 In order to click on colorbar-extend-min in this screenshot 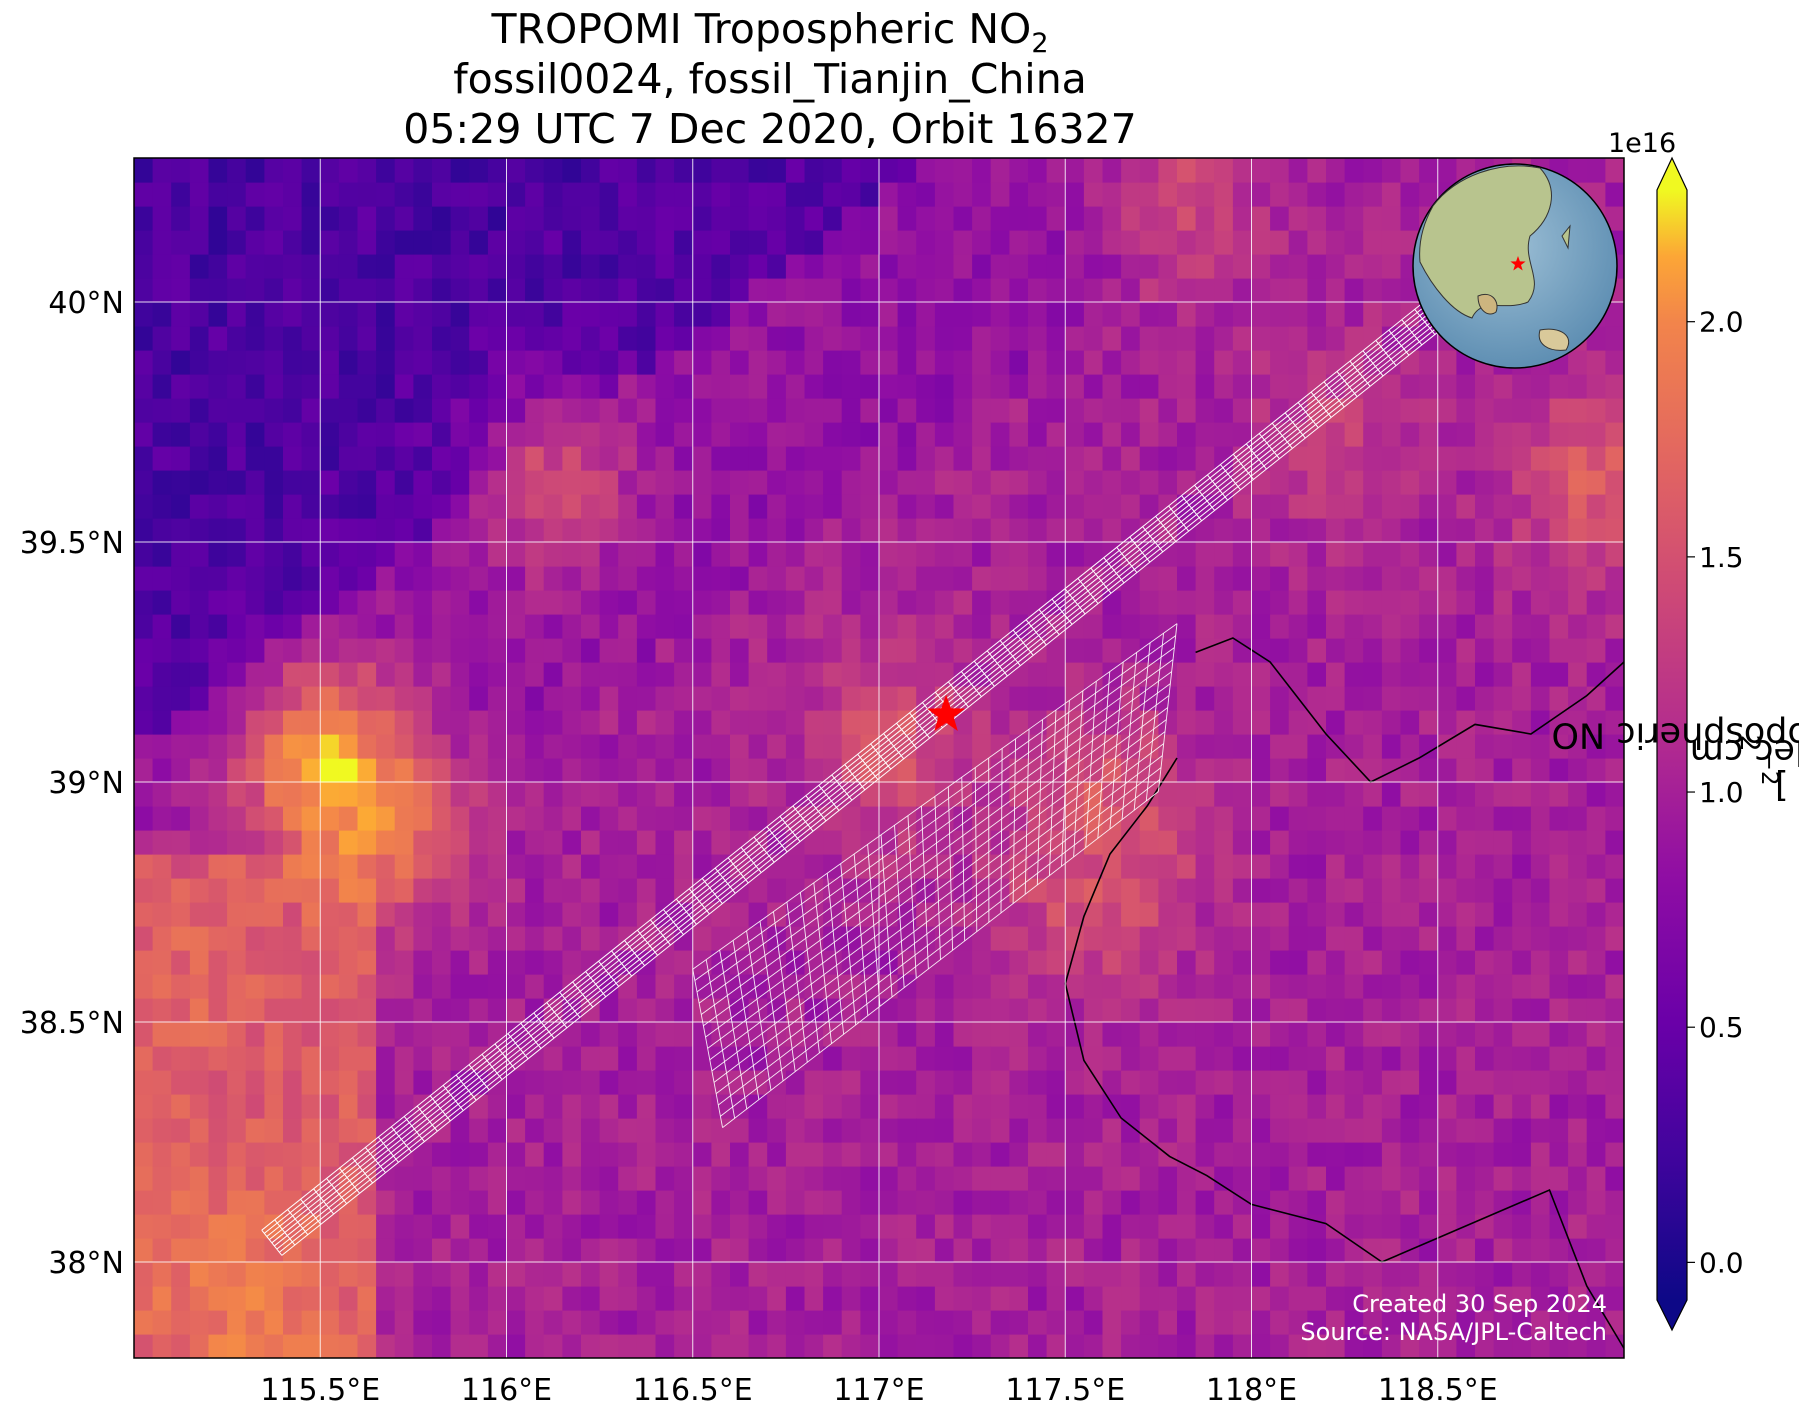, I will do `click(1672, 1315)`.